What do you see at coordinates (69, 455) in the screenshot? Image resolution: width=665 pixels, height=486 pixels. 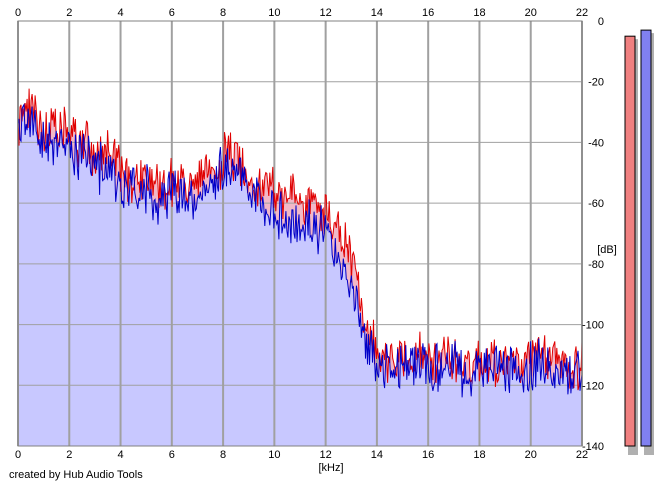 I see `x-tick-label-bottom: 2` at bounding box center [69, 455].